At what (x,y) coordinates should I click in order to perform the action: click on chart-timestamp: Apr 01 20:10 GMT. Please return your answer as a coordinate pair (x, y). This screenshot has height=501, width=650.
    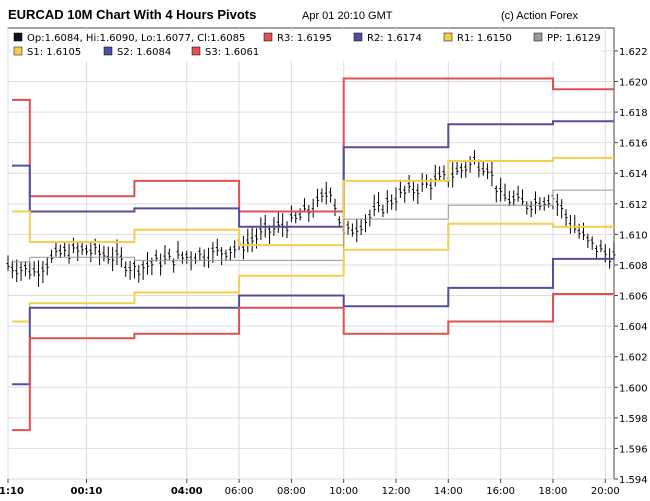
    Looking at the image, I should click on (347, 16).